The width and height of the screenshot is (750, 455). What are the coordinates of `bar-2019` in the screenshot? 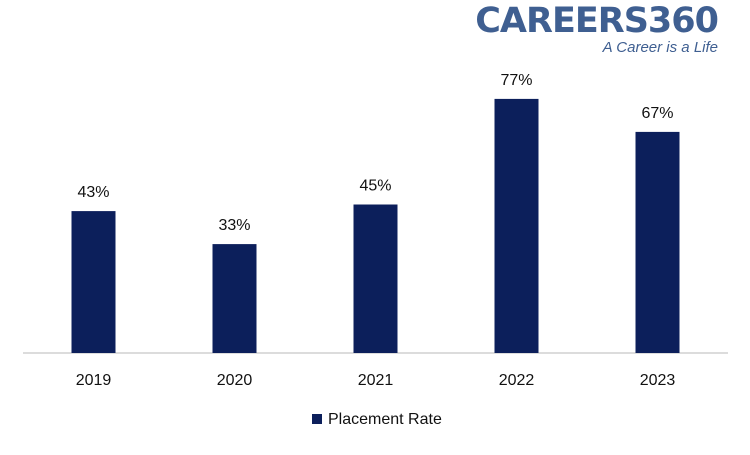 It's located at (93, 282).